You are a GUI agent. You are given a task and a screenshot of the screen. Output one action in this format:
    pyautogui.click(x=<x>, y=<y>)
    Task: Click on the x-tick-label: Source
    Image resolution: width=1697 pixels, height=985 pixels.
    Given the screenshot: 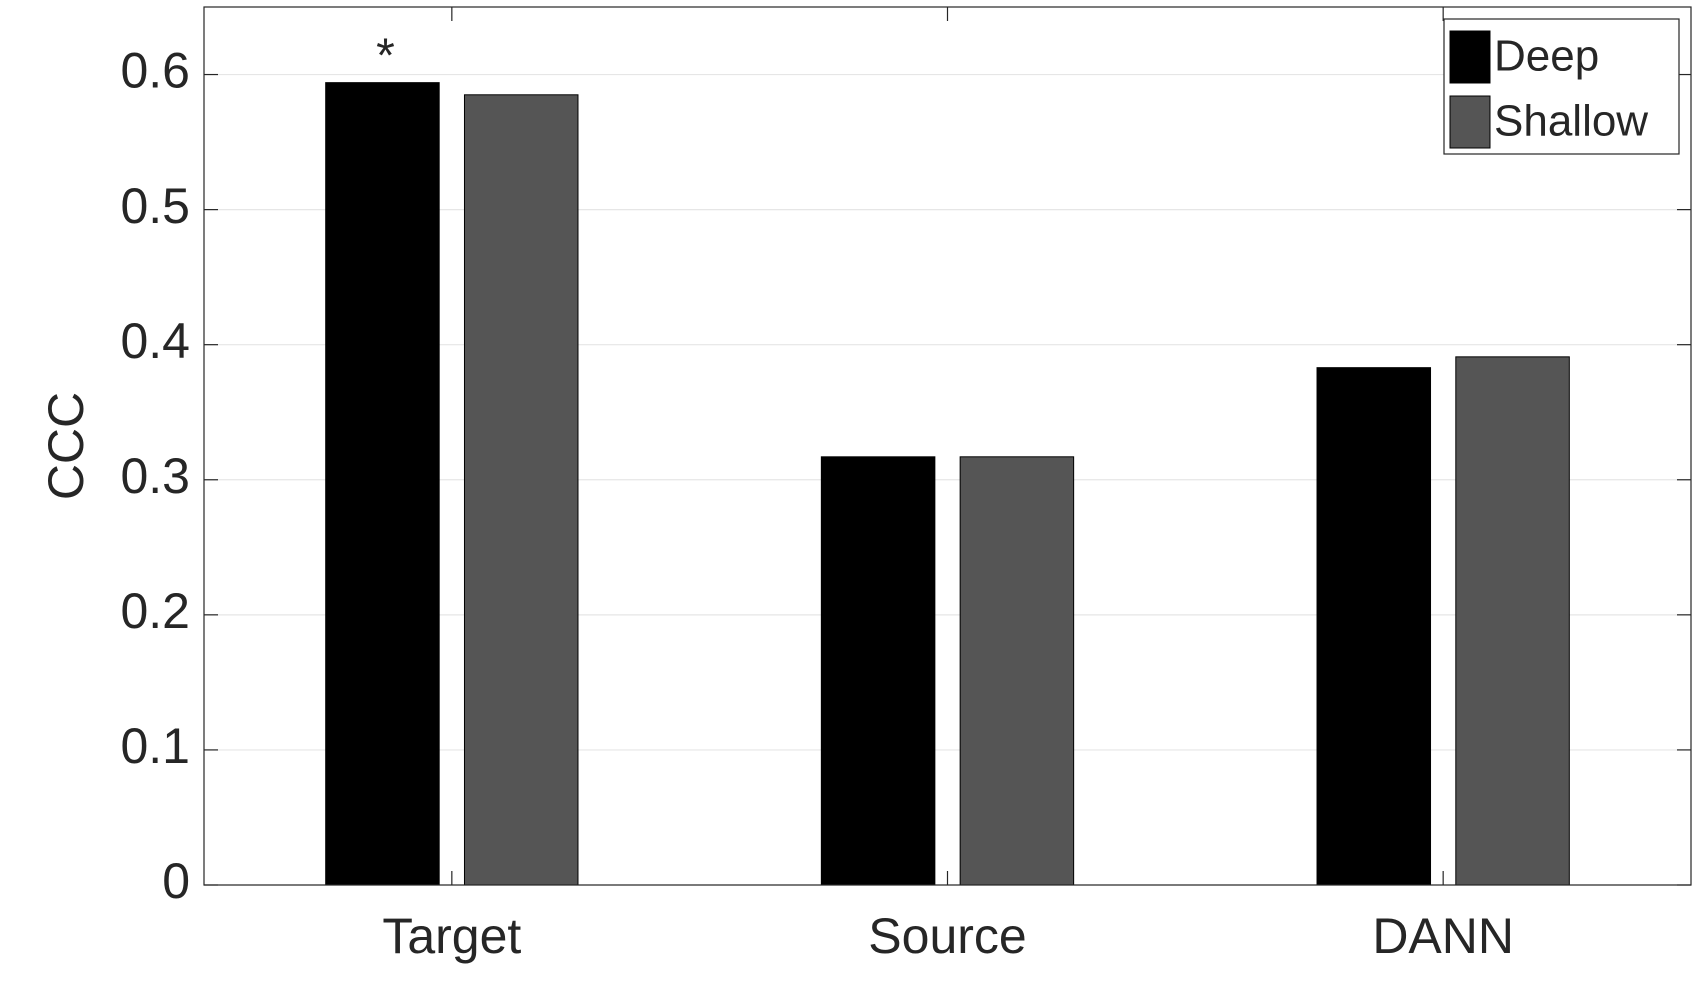 What is the action you would take?
    pyautogui.click(x=947, y=936)
    